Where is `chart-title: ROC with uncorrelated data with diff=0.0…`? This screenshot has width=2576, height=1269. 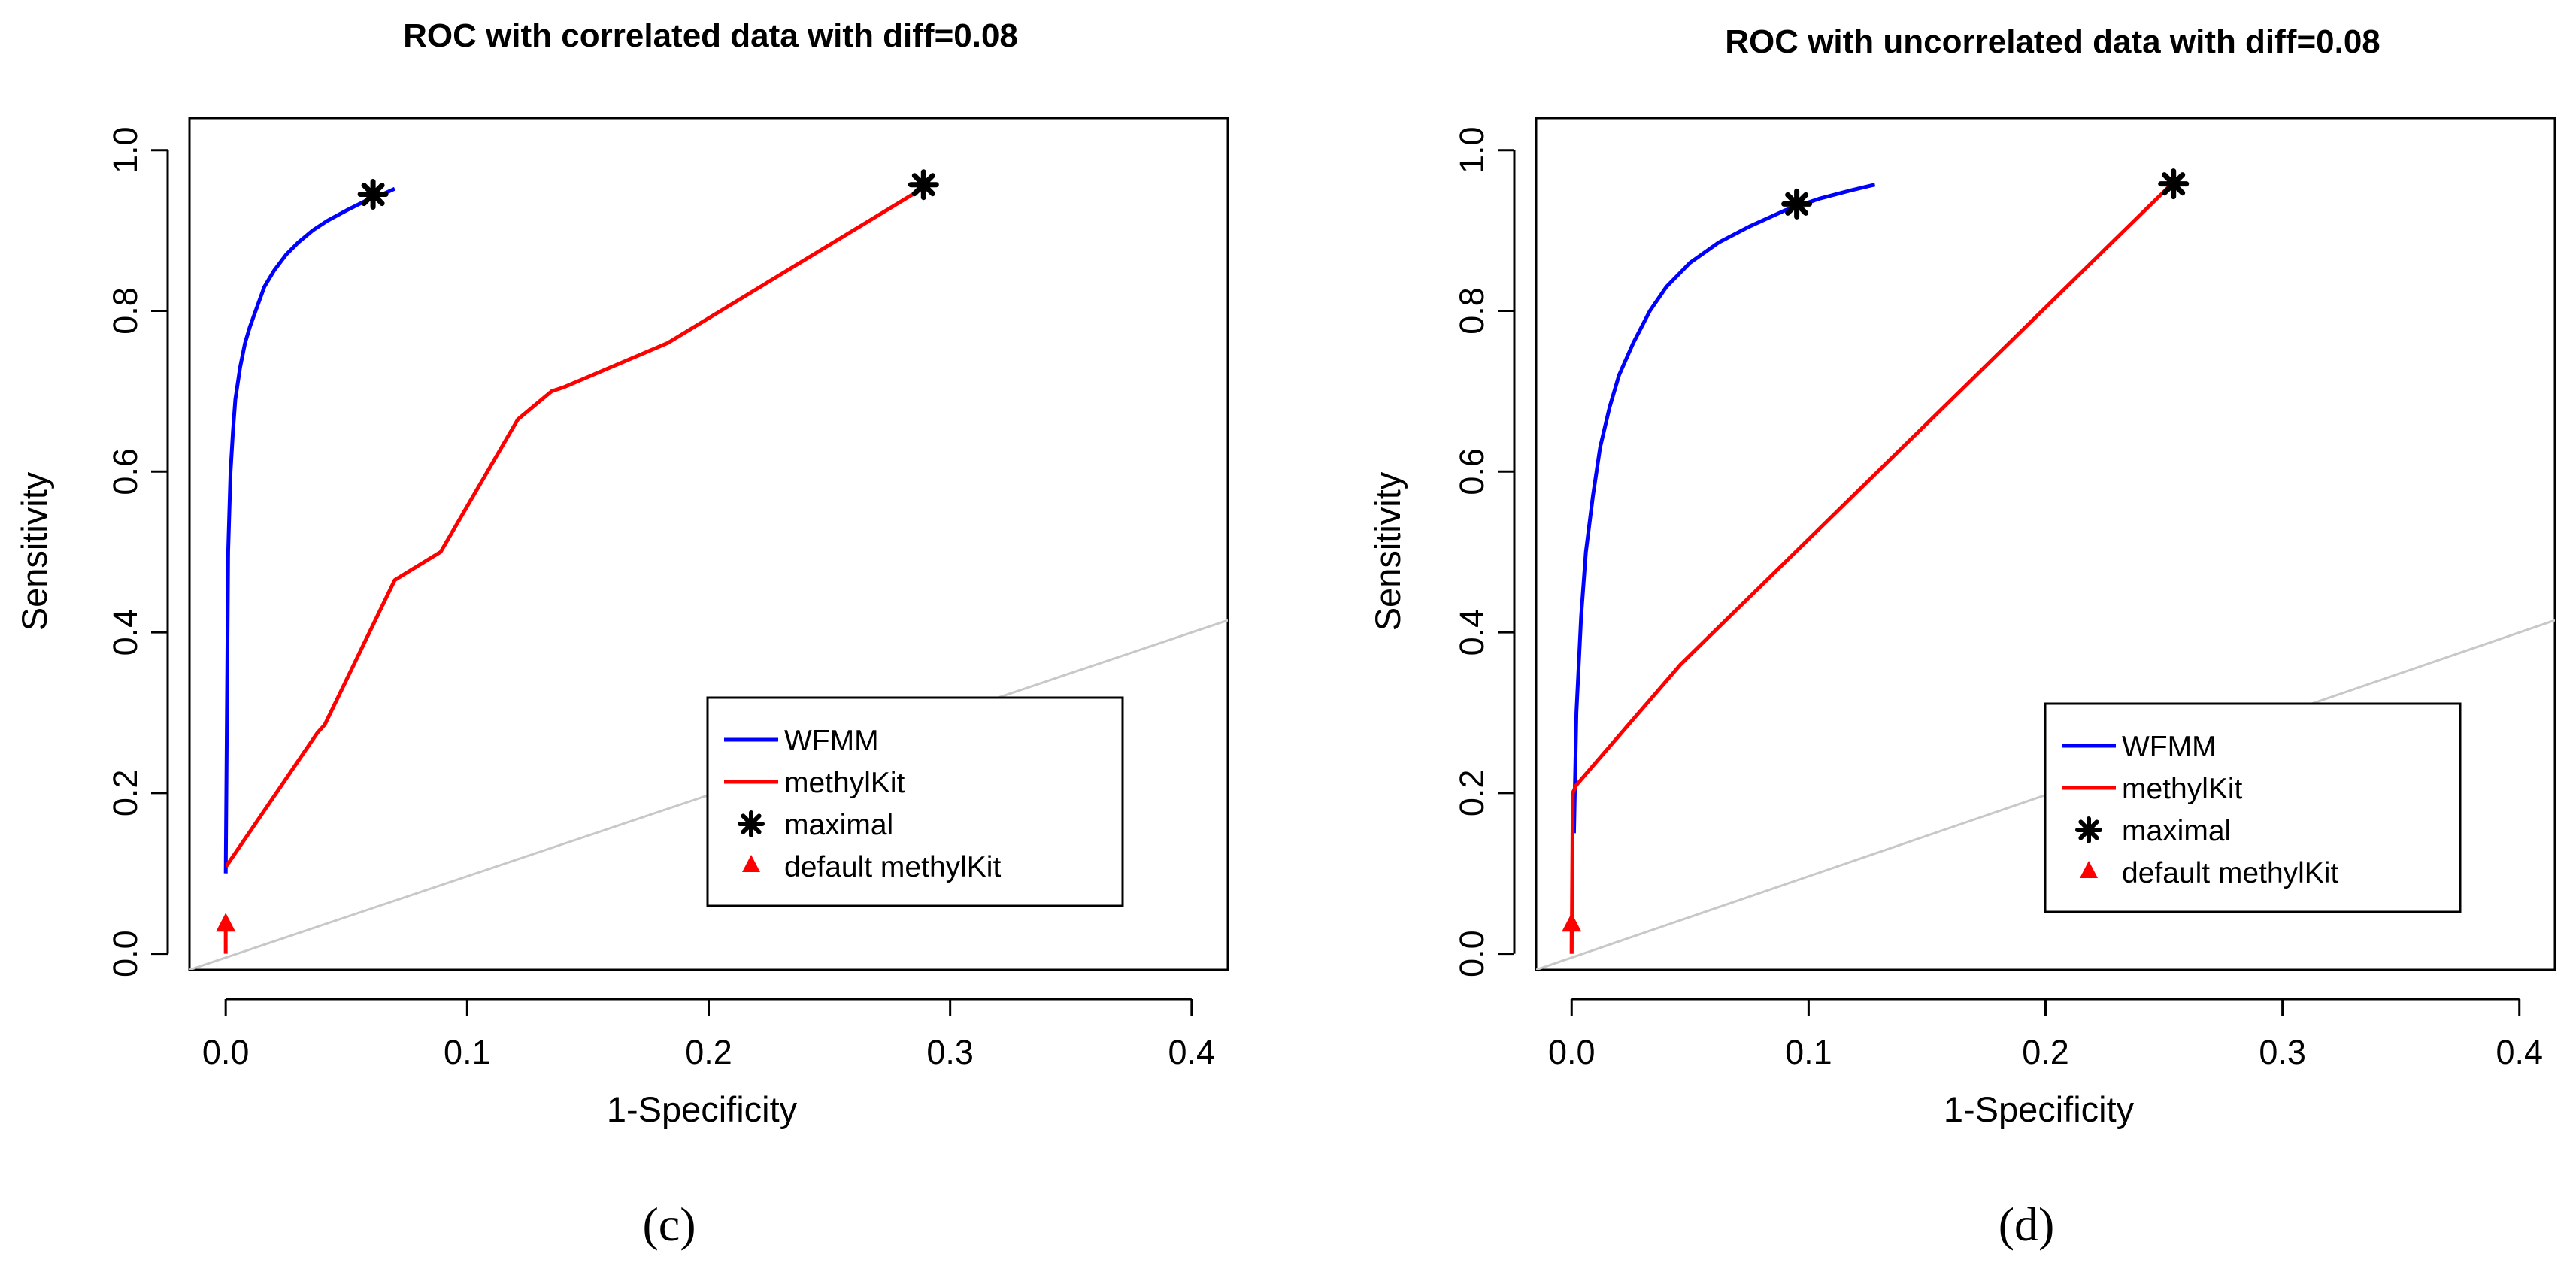 chart-title: ROC with uncorrelated data with diff=0.0… is located at coordinates (2053, 41).